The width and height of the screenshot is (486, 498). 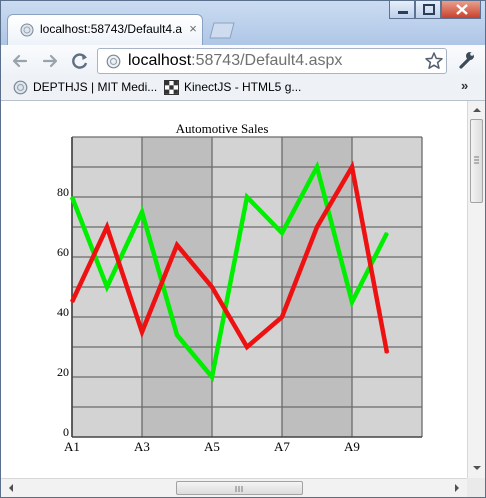 What do you see at coordinates (142, 446) in the screenshot?
I see `x-tick-label: A3` at bounding box center [142, 446].